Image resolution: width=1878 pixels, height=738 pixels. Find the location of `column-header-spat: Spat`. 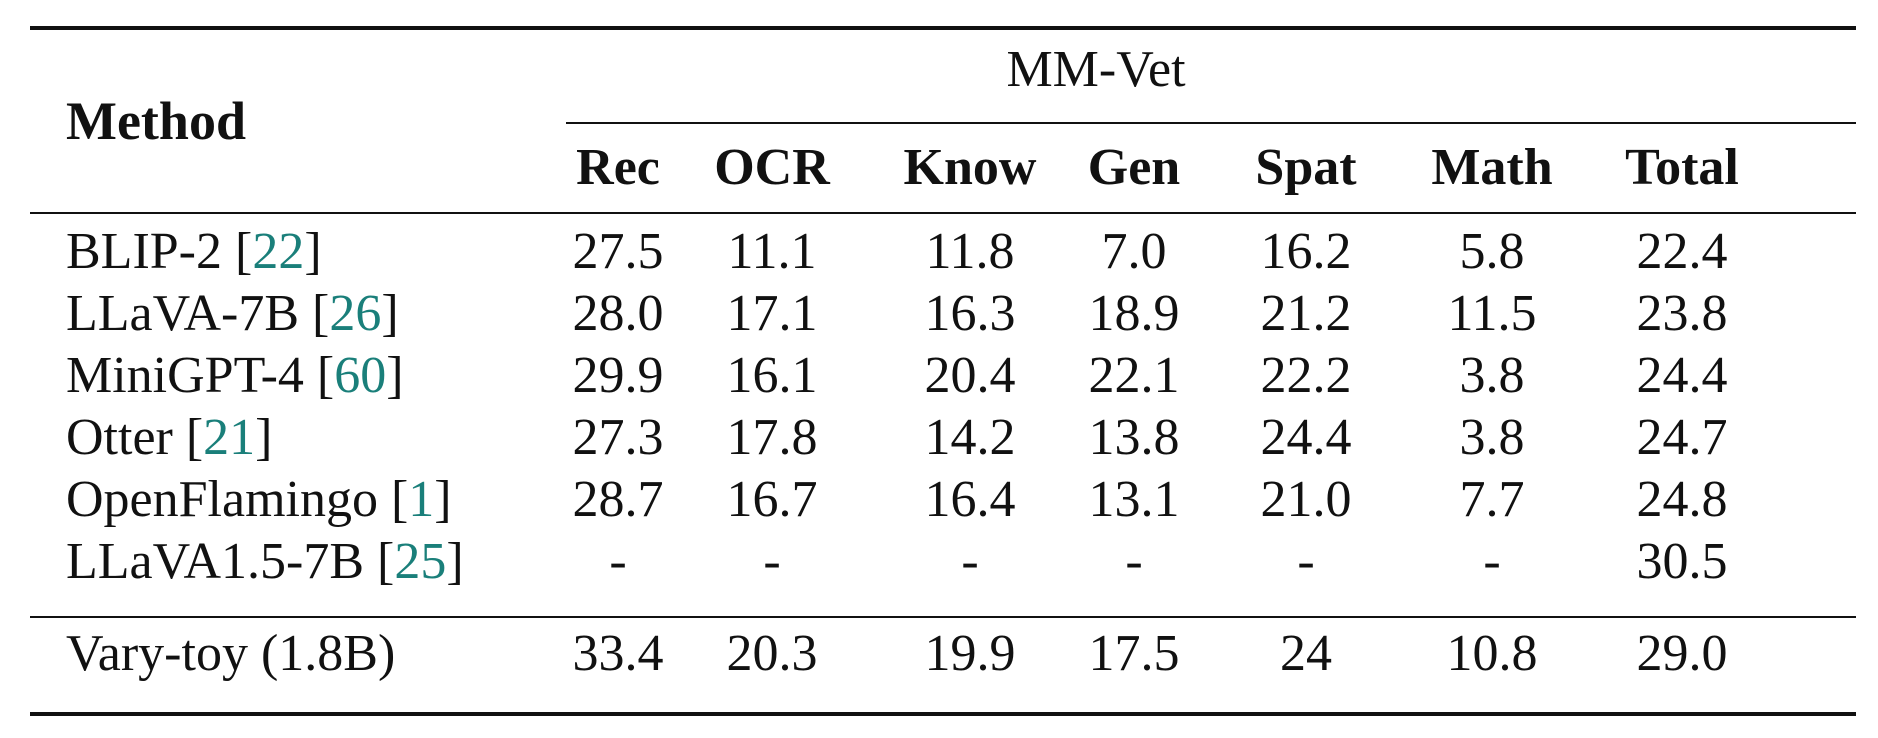

column-header-spat: Spat is located at coordinates (1306, 167).